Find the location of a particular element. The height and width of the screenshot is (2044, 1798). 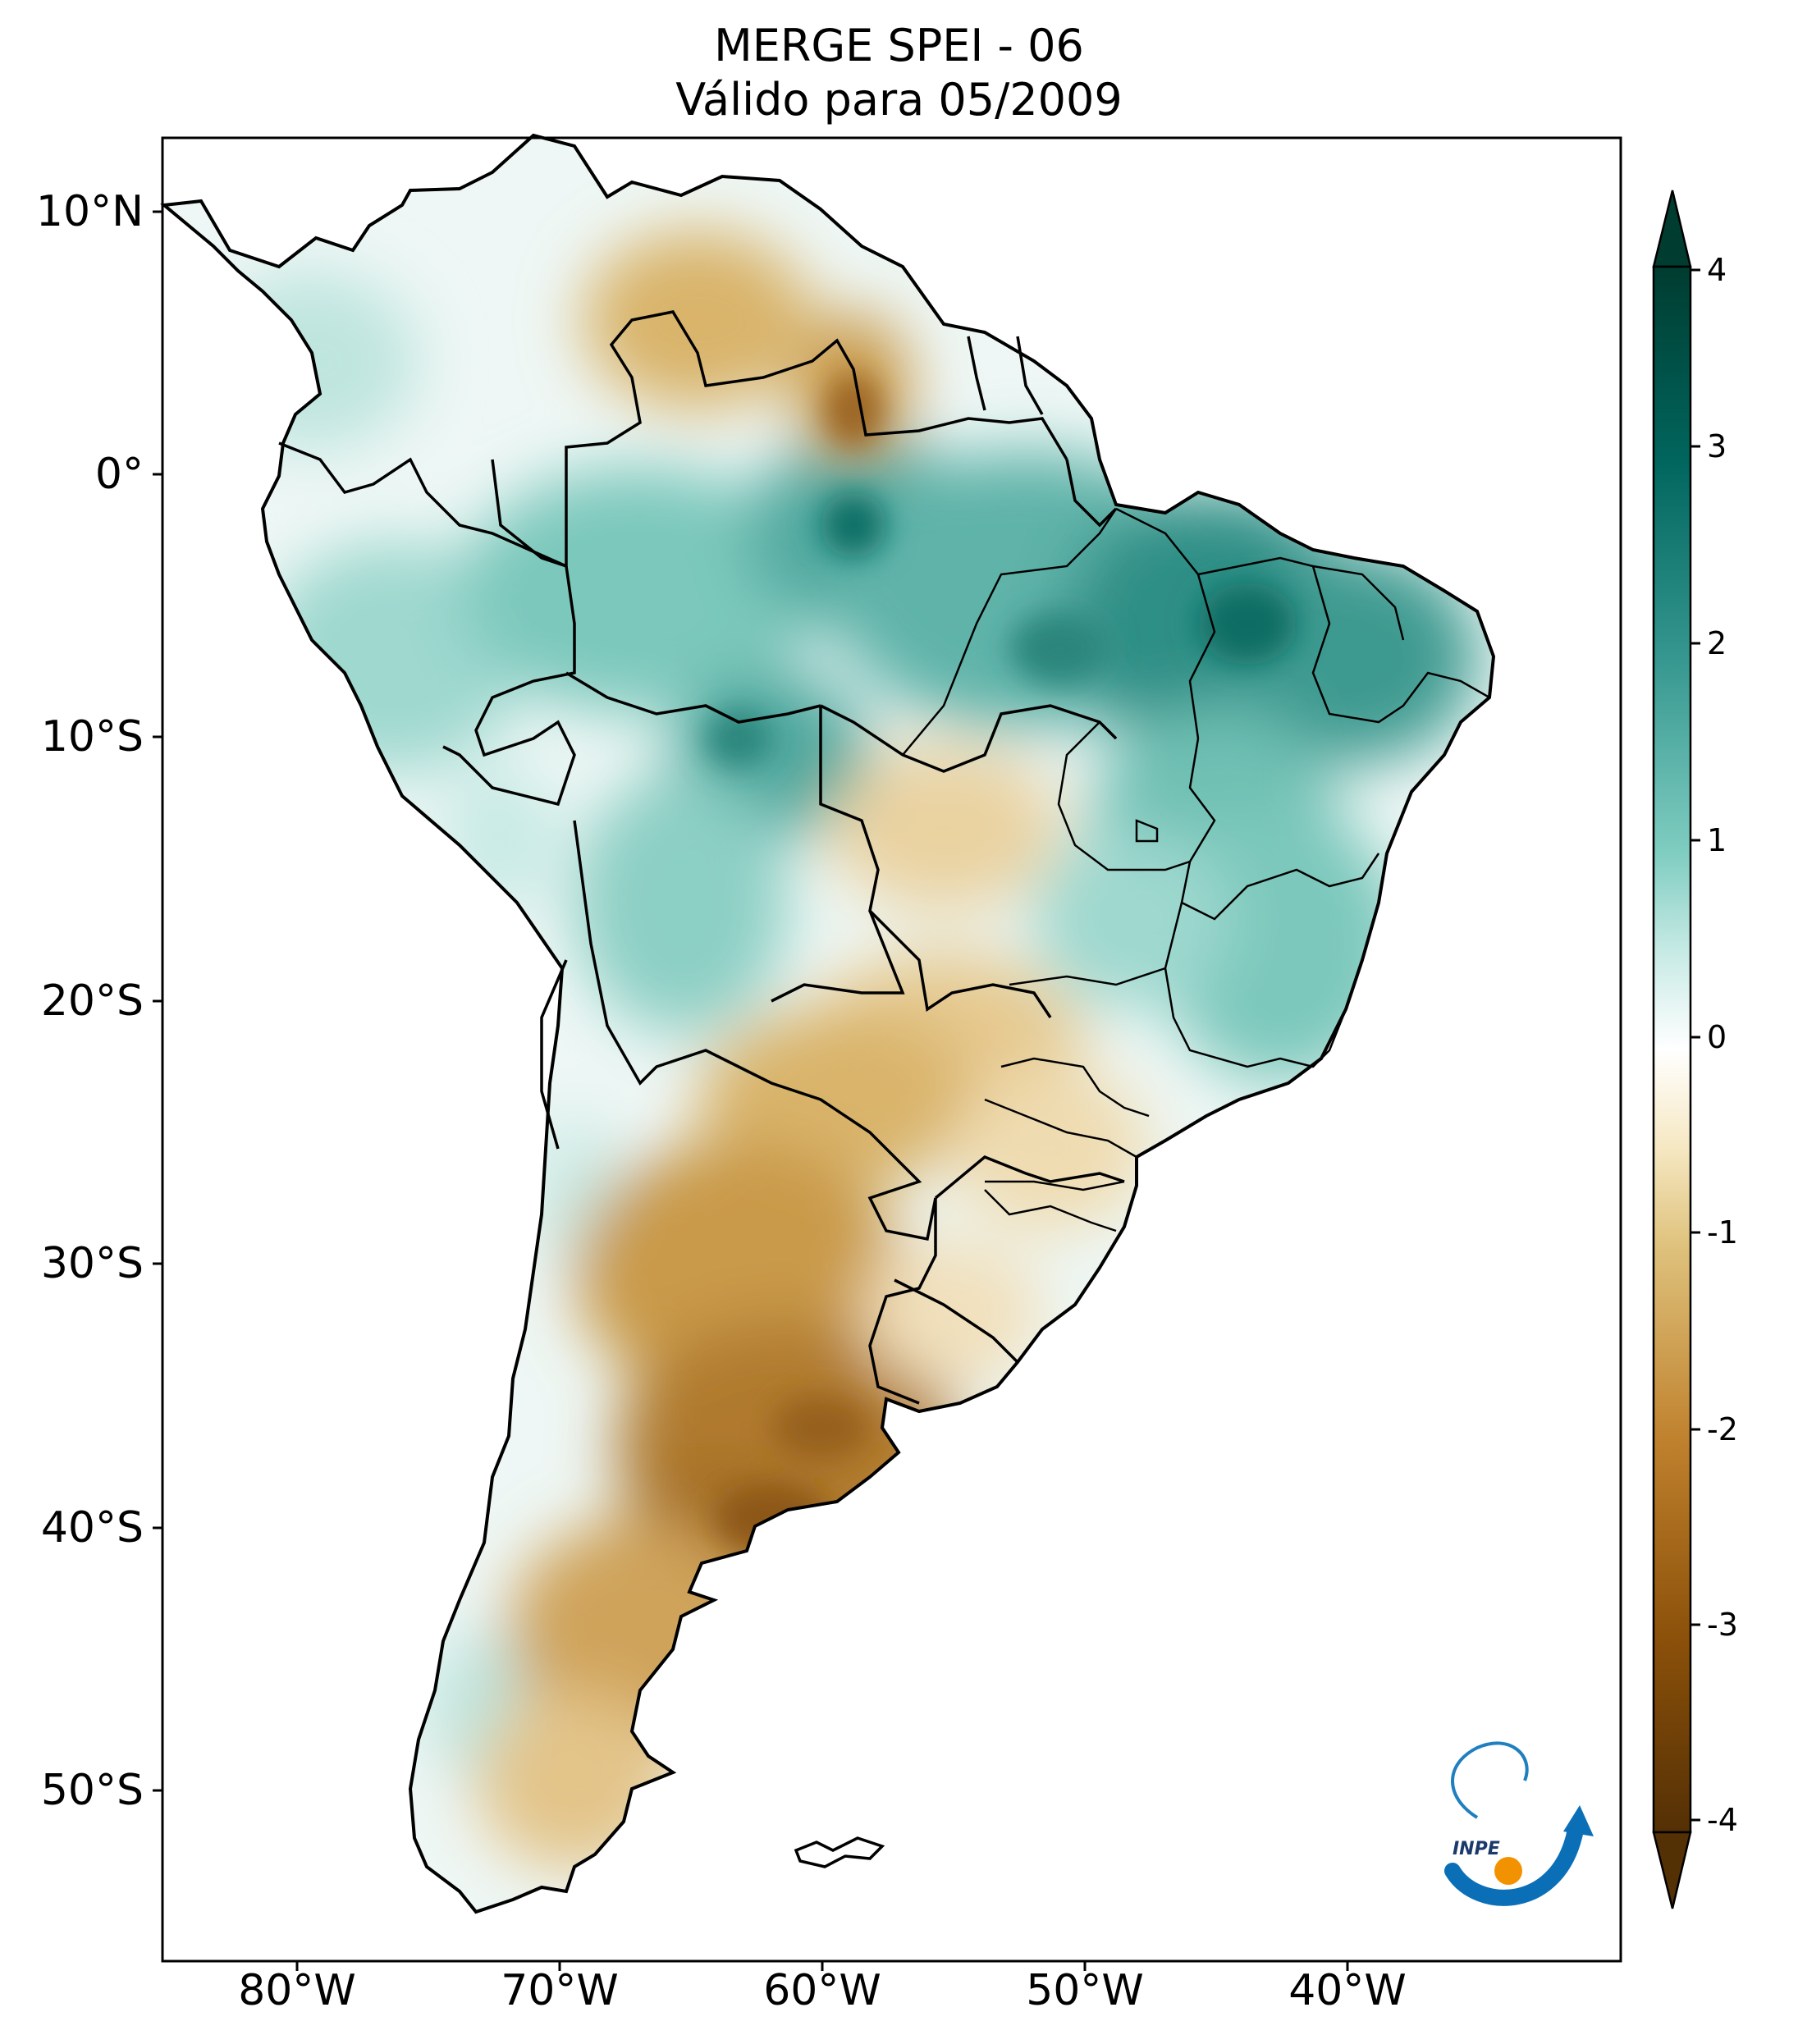

lon-ticks is located at coordinates (822, 1966).